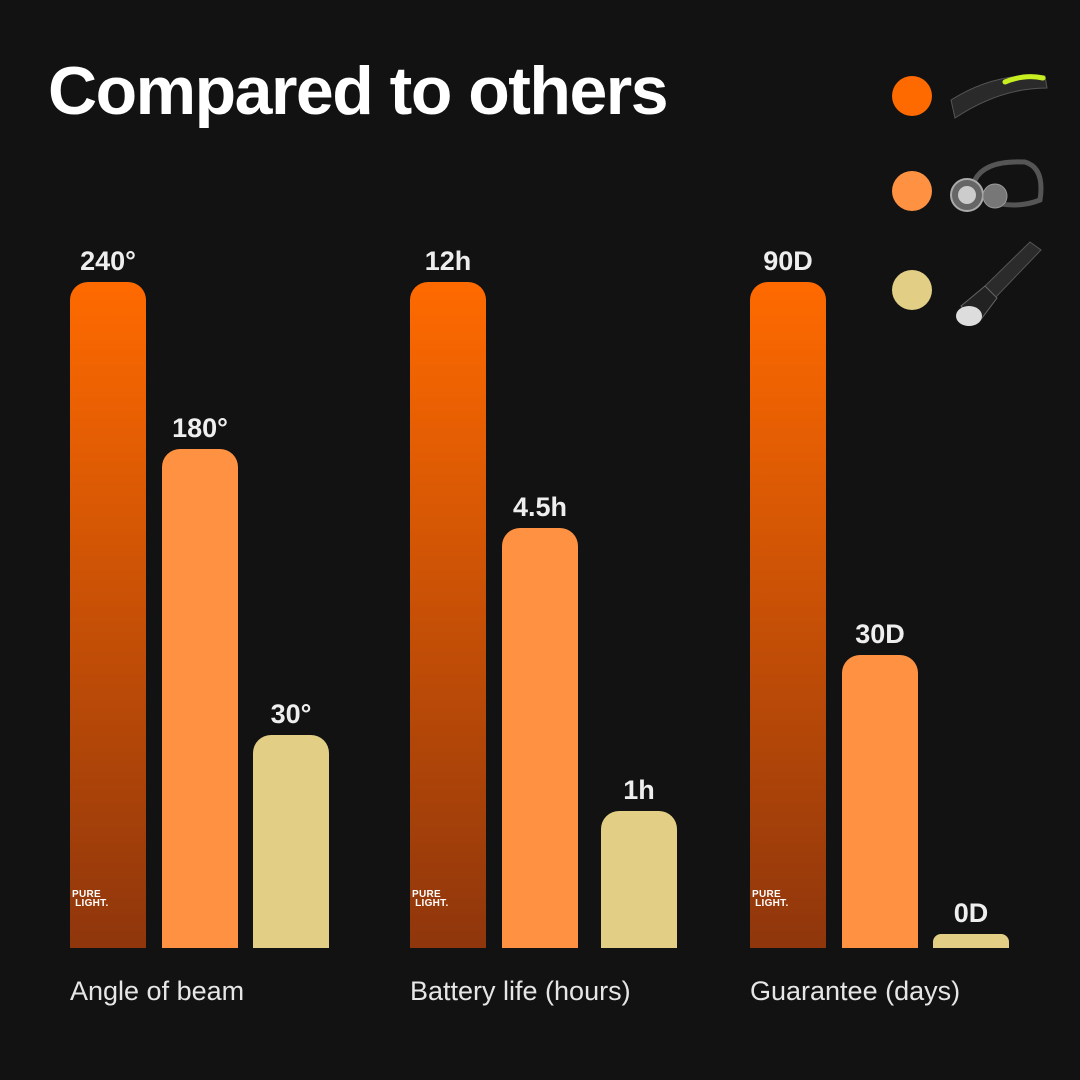 This screenshot has height=1080, width=1080. What do you see at coordinates (448, 261) in the screenshot?
I see `value-label: 12h` at bounding box center [448, 261].